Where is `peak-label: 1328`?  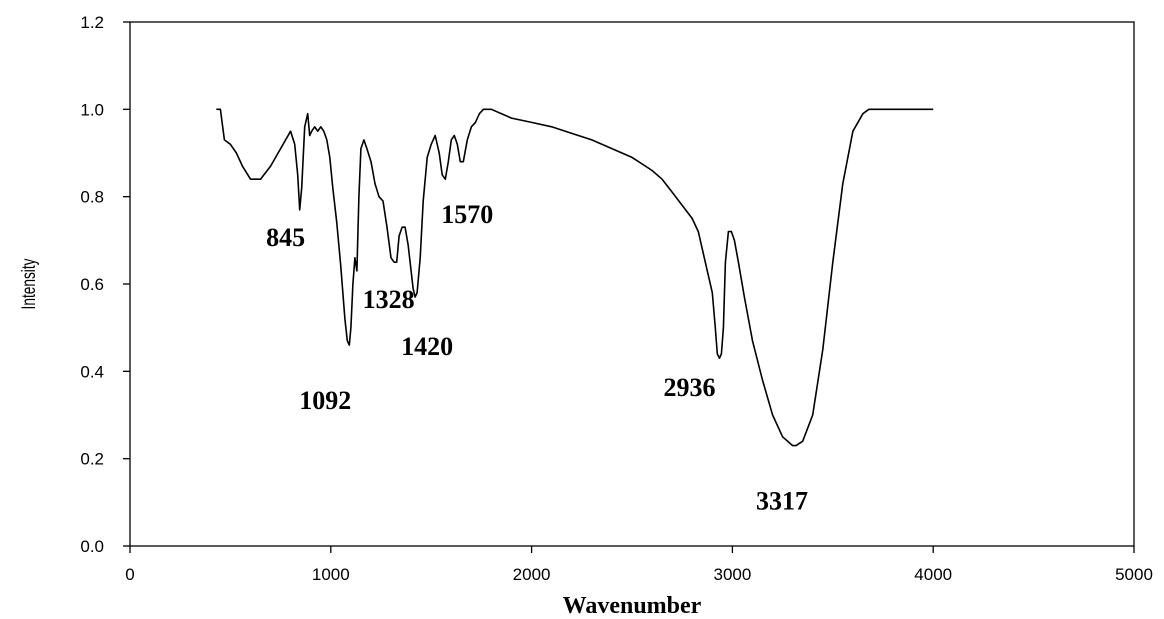 peak-label: 1328 is located at coordinates (389, 299).